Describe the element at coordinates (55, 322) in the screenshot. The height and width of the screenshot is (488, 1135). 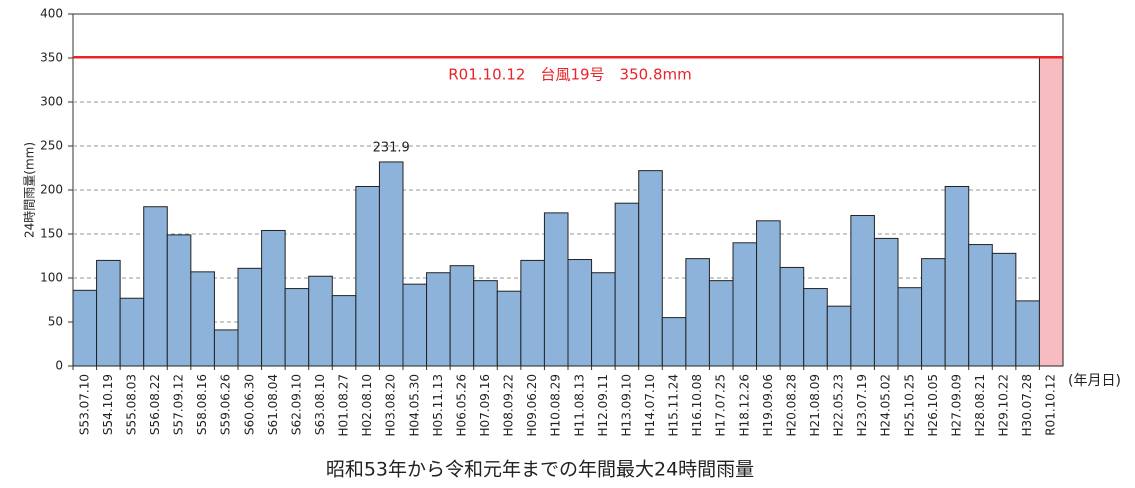
I see `y-tick-label: 50` at that location.